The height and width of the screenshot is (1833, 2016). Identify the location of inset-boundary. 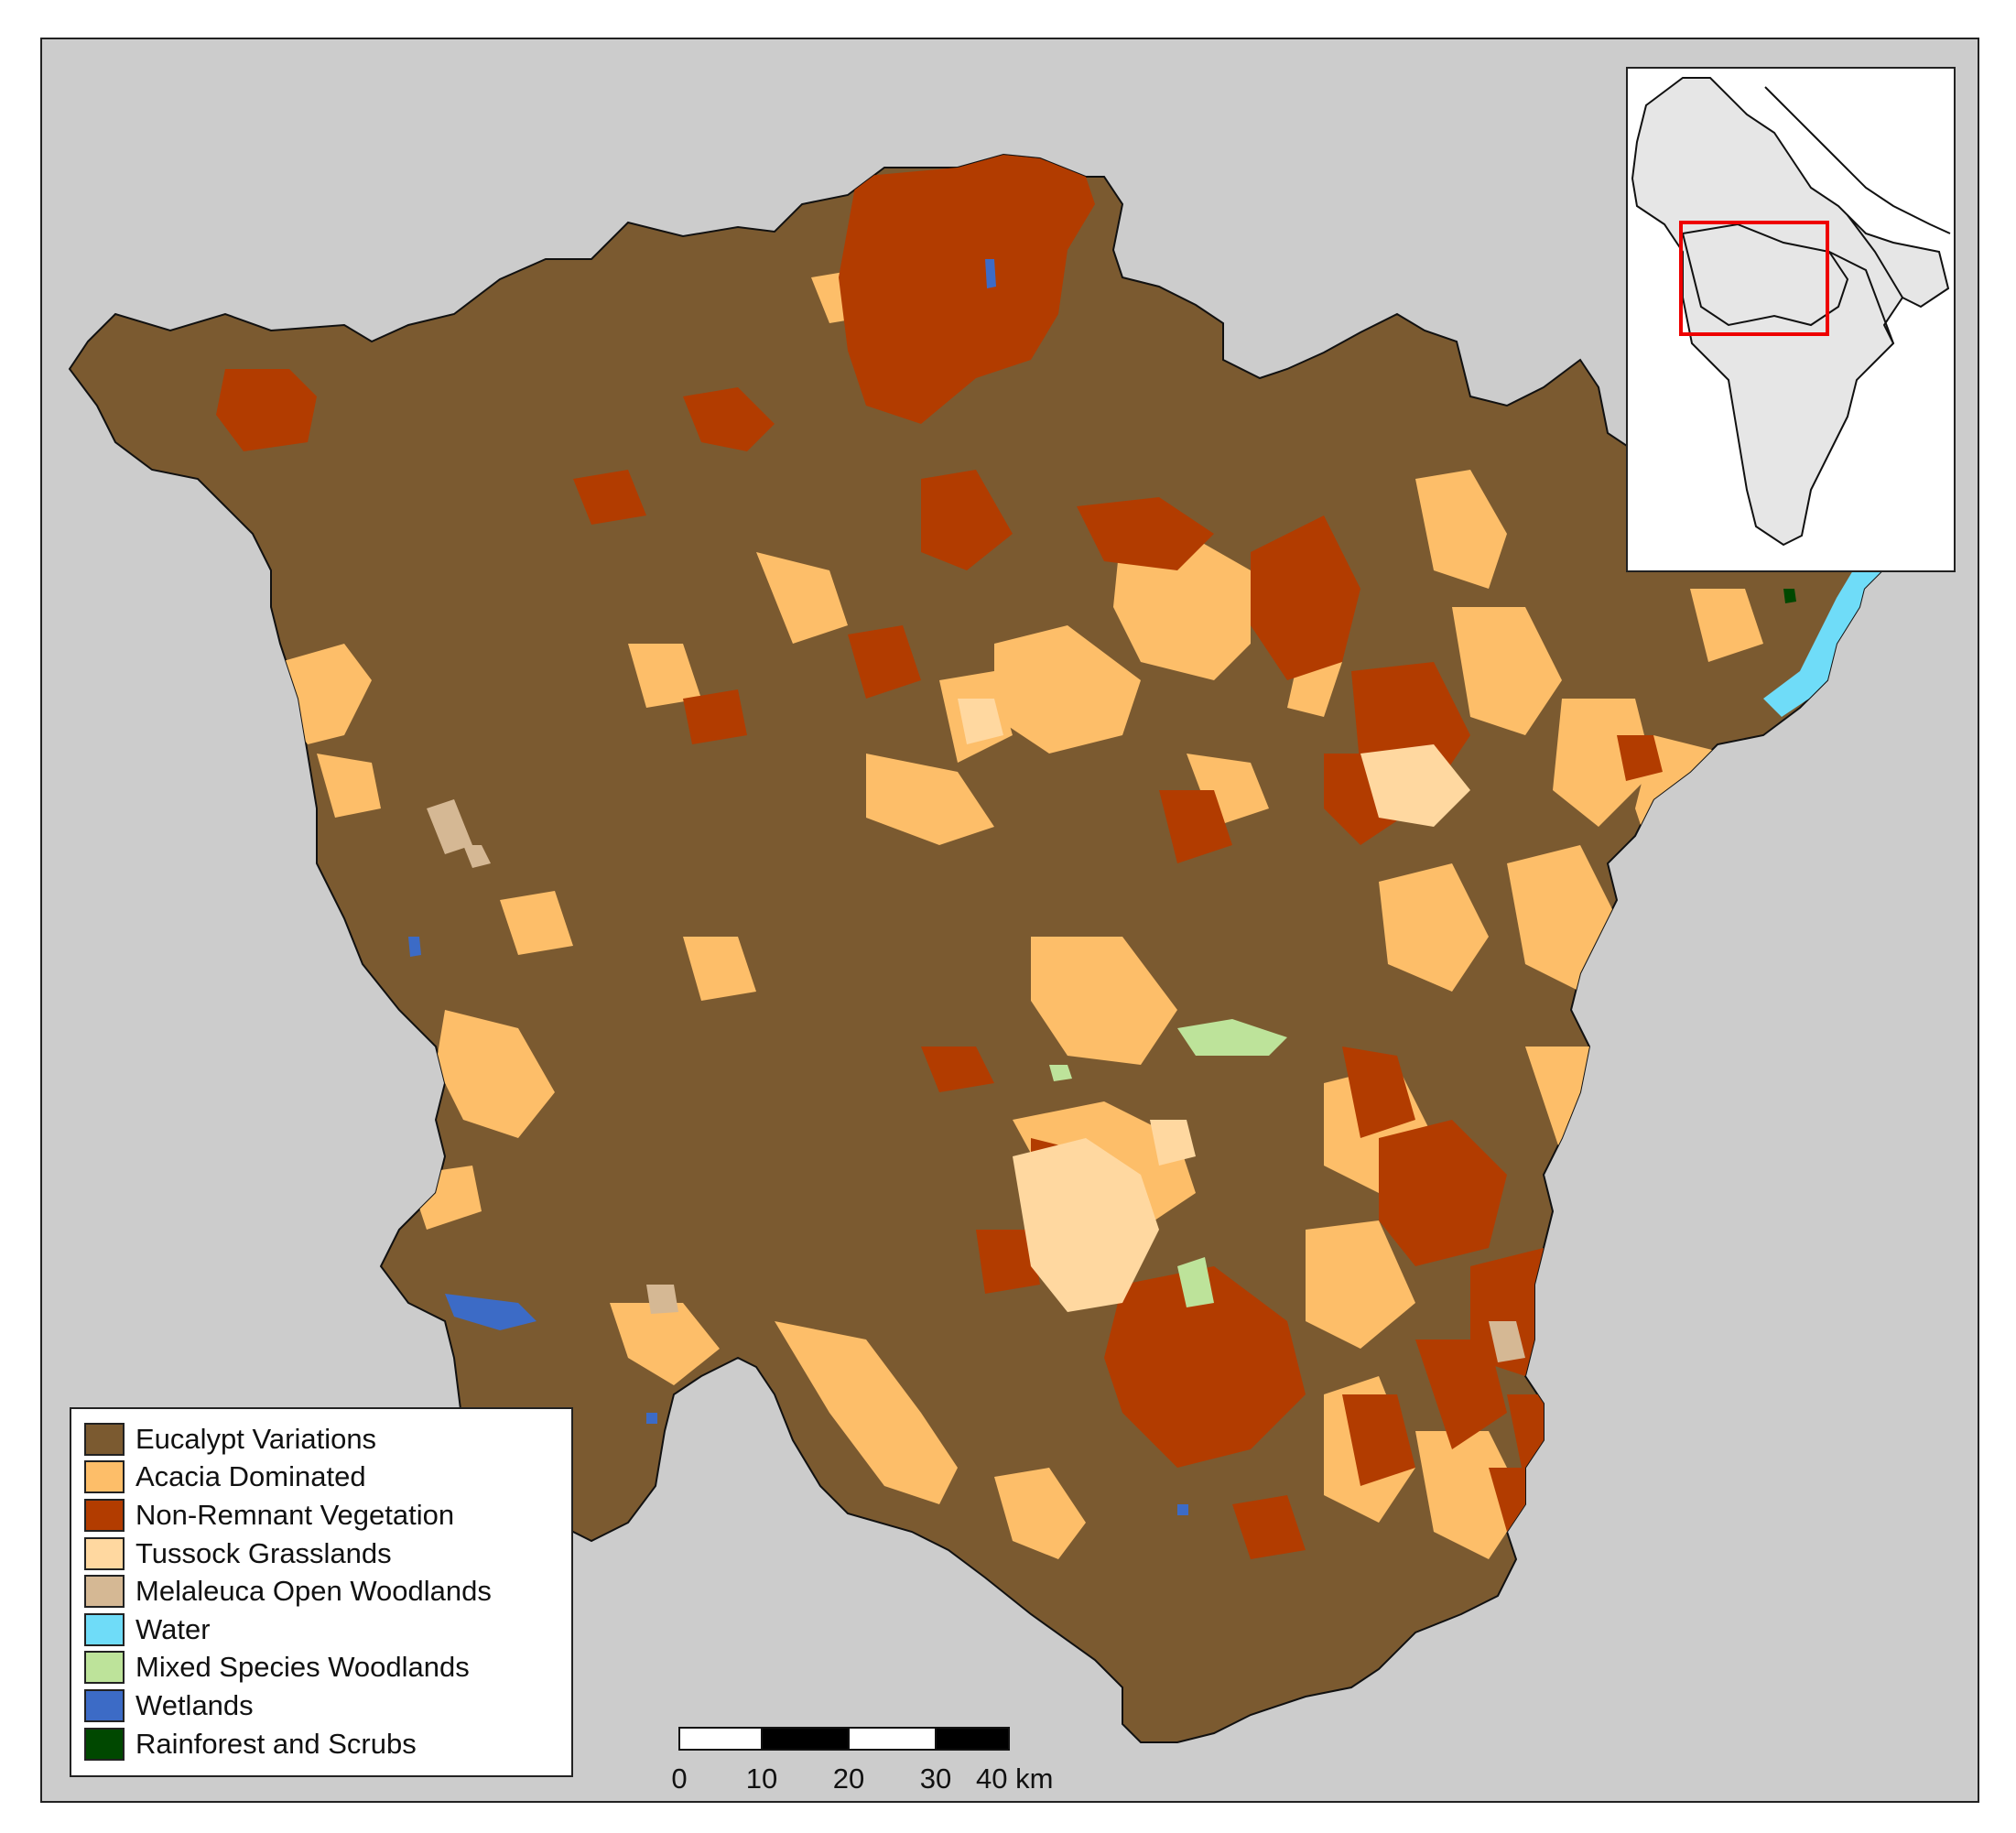
(1765, 274).